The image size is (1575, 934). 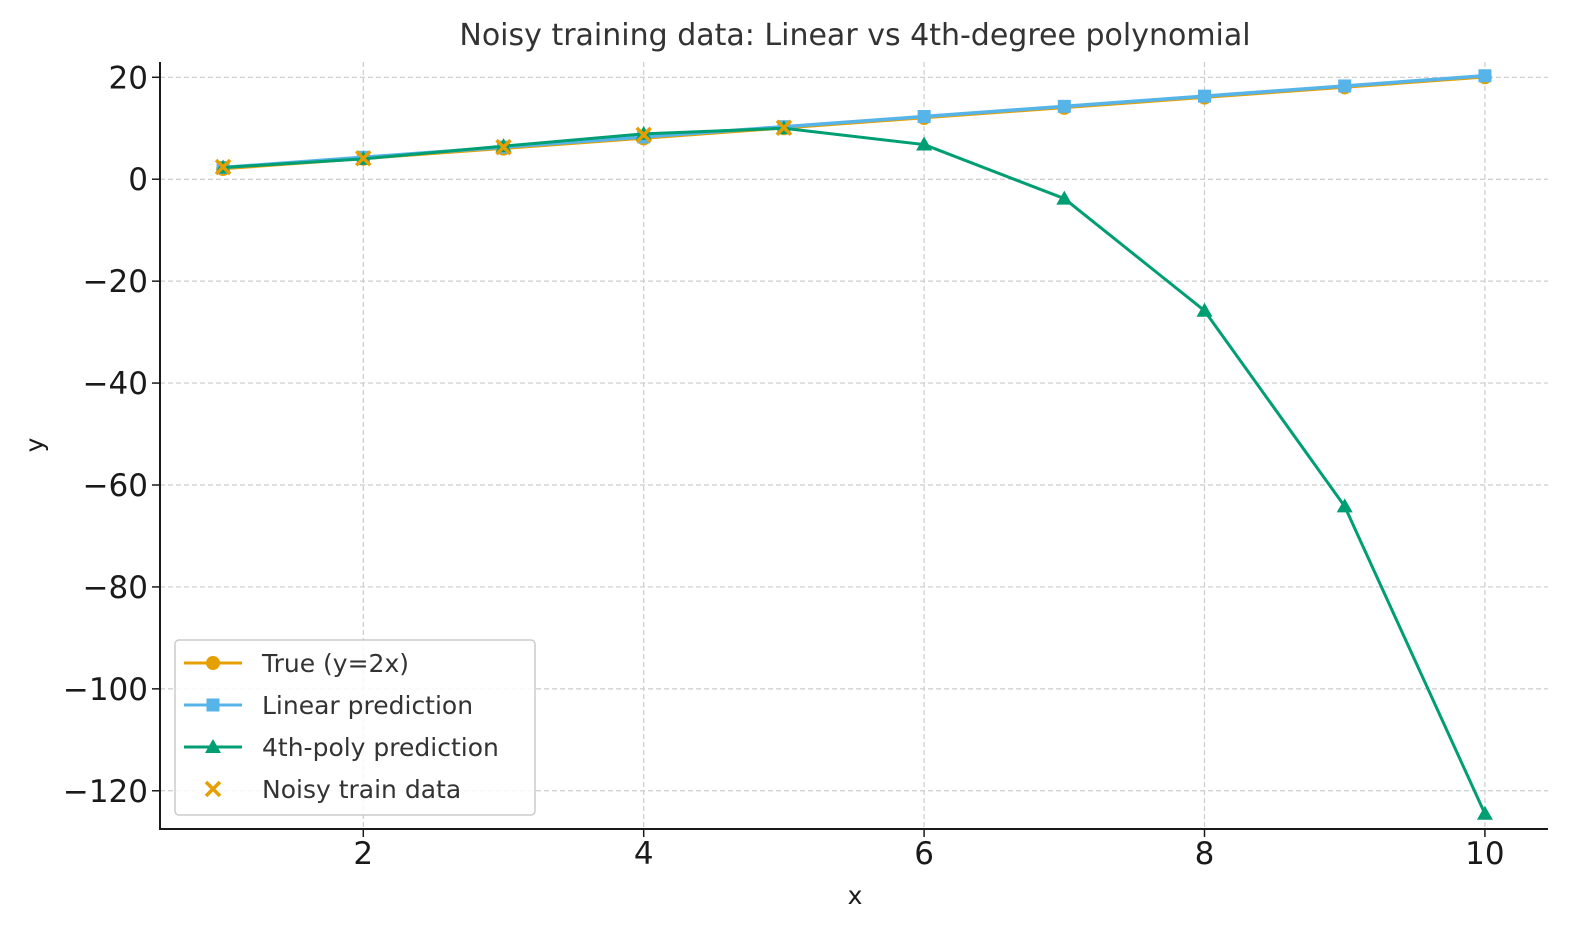 I want to click on y-tick-label: 20, so click(x=128, y=78).